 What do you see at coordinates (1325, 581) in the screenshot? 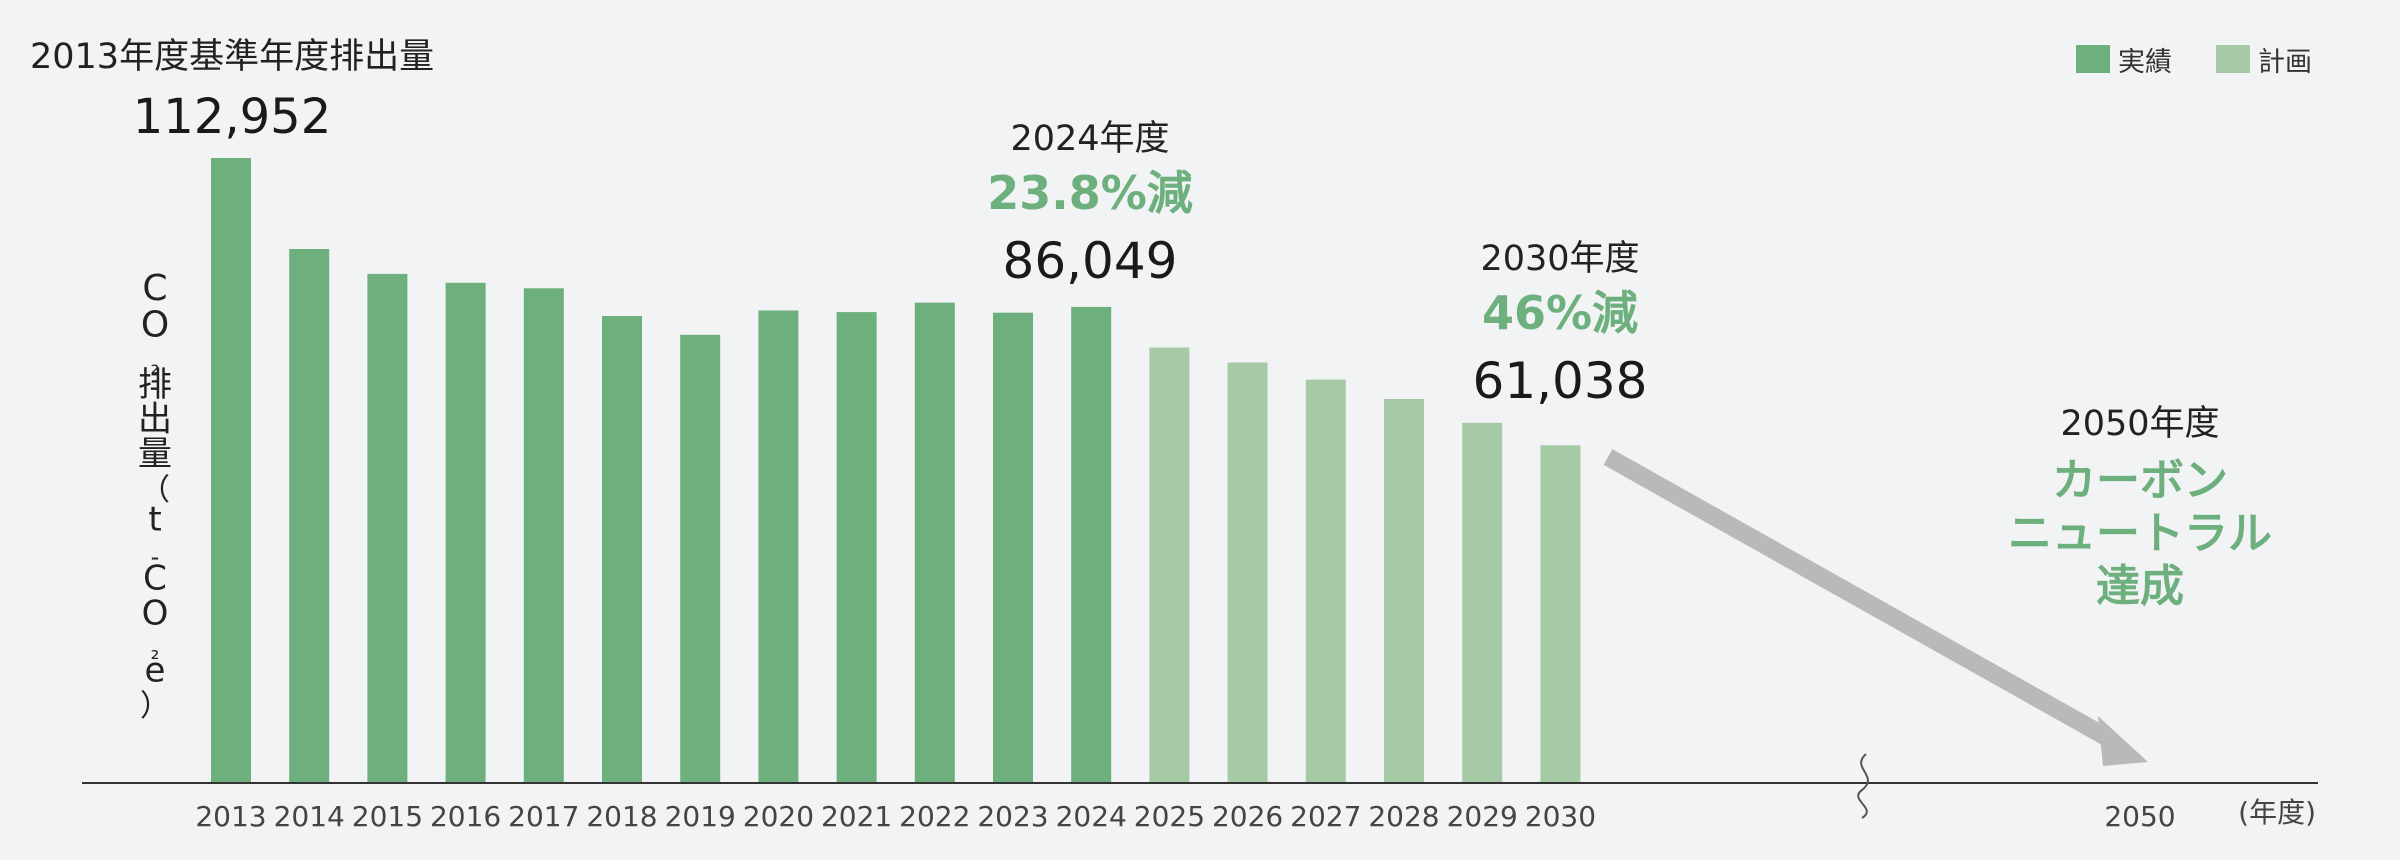
I see `bar-2027` at bounding box center [1325, 581].